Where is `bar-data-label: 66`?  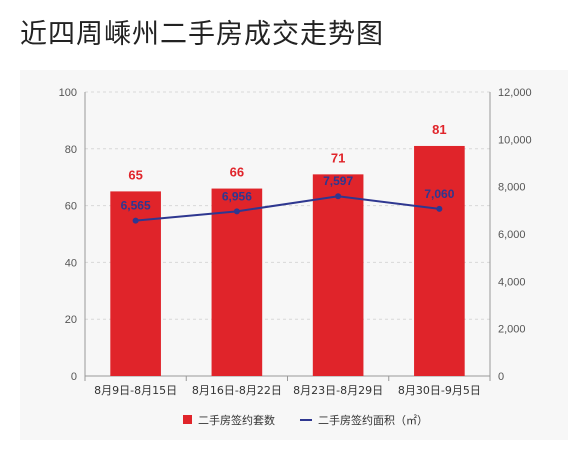
bar-data-label: 66 is located at coordinates (237, 172).